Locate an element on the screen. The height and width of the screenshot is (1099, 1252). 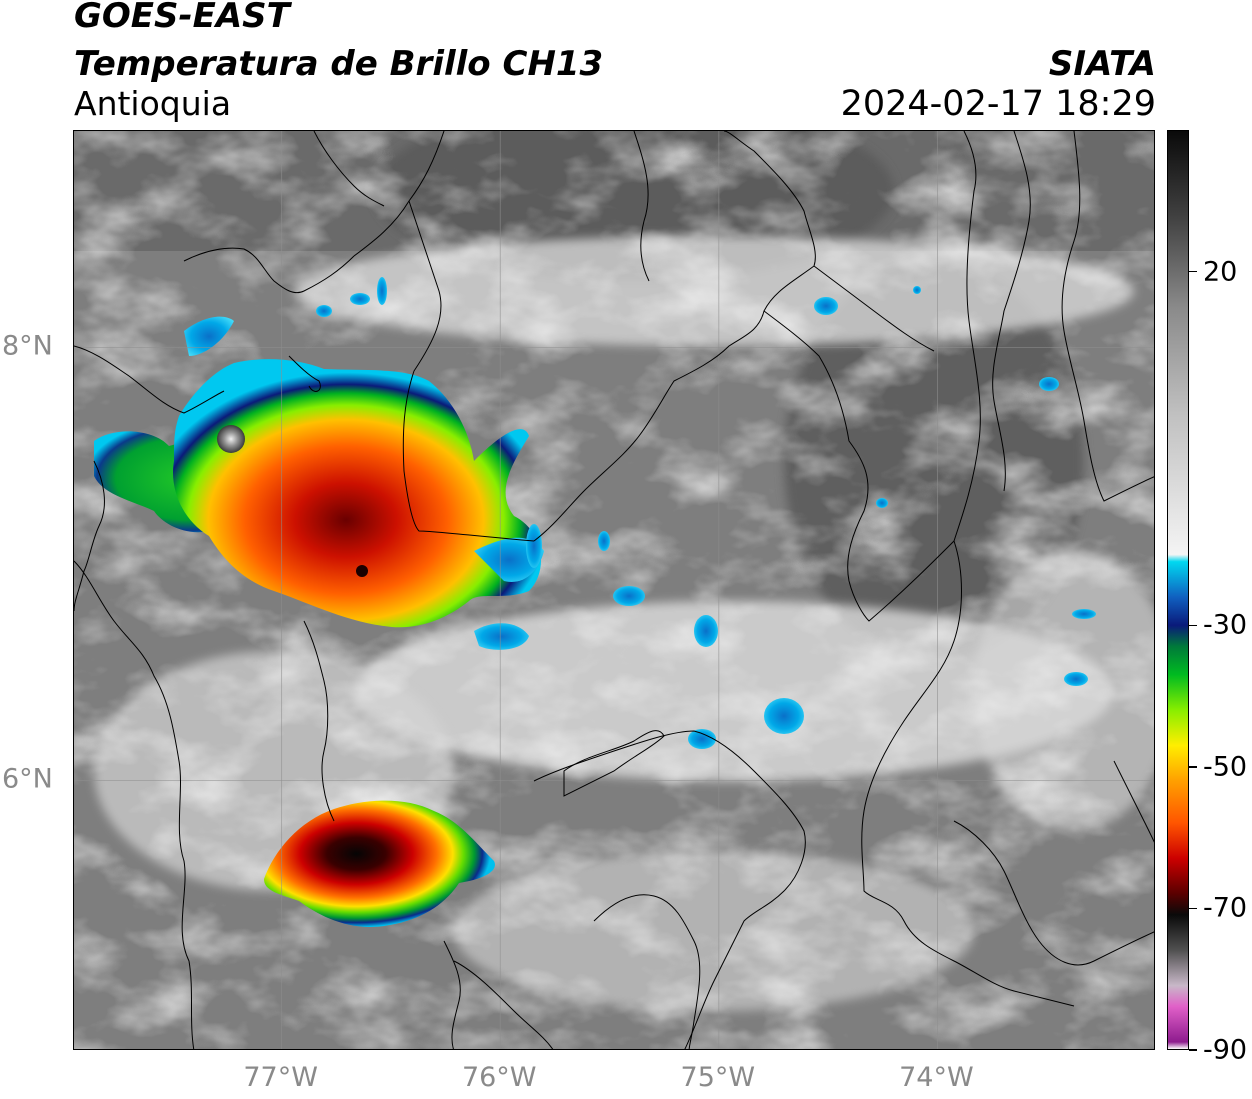
dept-bolivar is located at coordinates (872, 376).